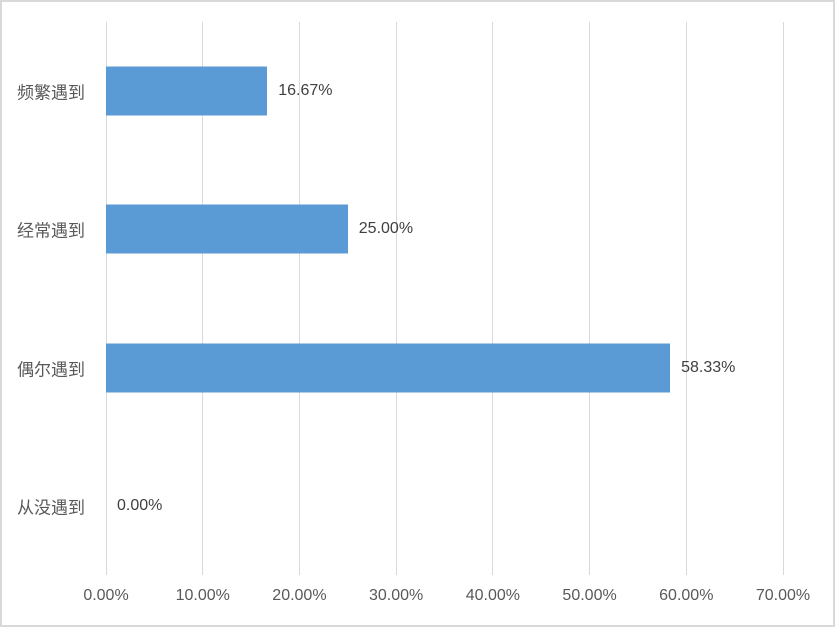 This screenshot has height=627, width=835. What do you see at coordinates (686, 595) in the screenshot?
I see `x-tick-label: 60.00%` at bounding box center [686, 595].